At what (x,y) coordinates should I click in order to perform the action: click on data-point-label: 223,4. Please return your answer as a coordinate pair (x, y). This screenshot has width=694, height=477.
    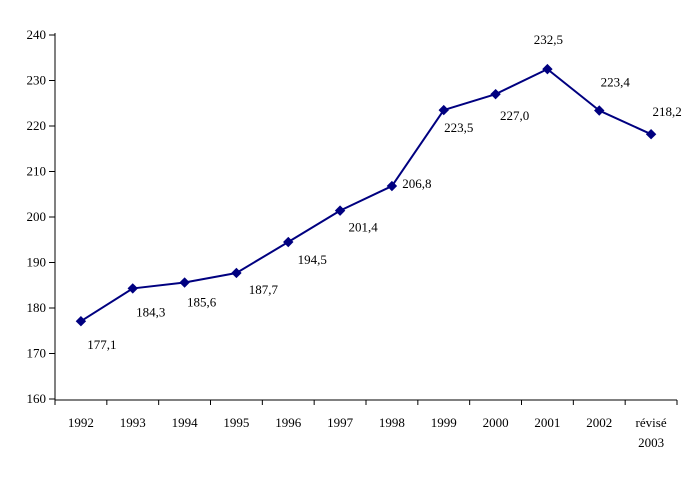
    Looking at the image, I should click on (616, 82).